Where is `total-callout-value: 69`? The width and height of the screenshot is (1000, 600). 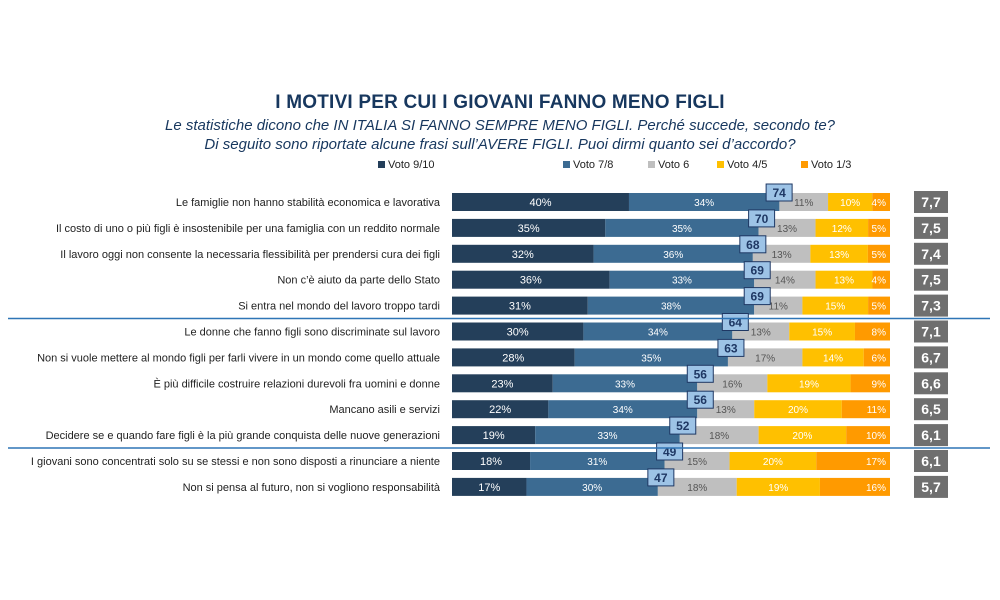
total-callout-value: 69 is located at coordinates (758, 297).